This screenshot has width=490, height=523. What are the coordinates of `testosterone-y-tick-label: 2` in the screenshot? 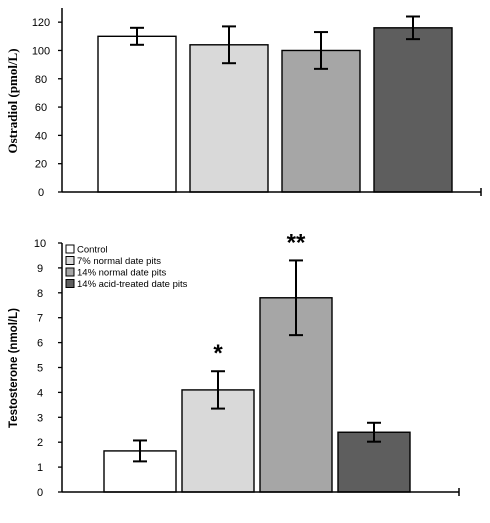 It's located at (40, 443).